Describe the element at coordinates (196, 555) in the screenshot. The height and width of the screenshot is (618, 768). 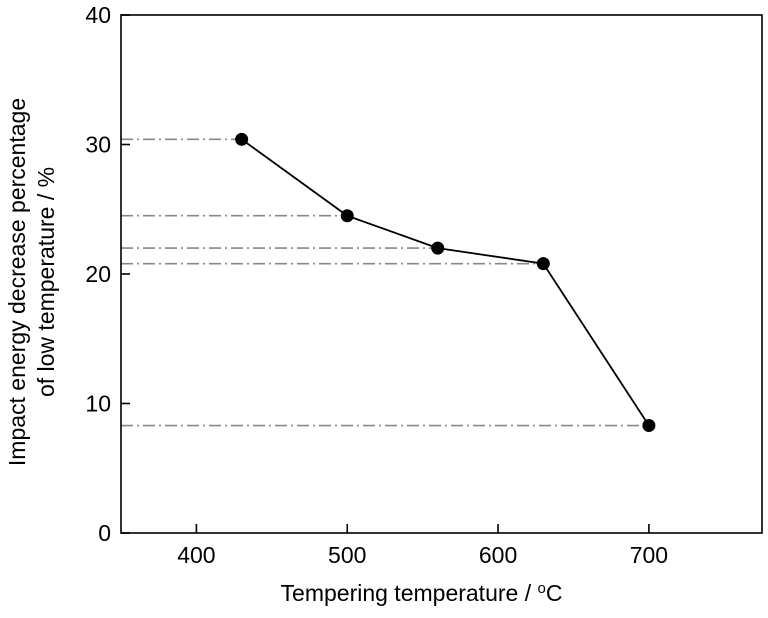
I see `x-tick-label: 400` at that location.